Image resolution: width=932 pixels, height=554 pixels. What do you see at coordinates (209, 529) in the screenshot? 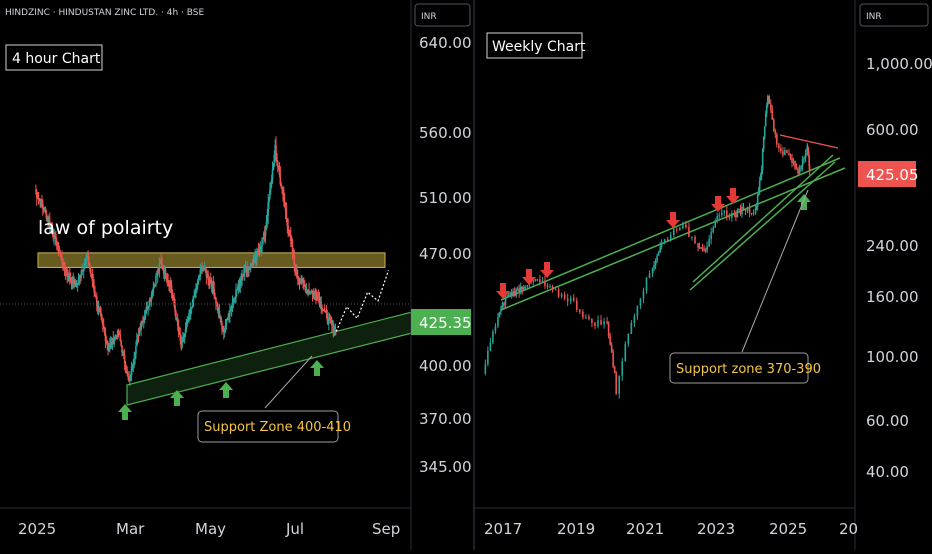
I see `pane1-x-axis: 2025 Mar May Jul Sep` at bounding box center [209, 529].